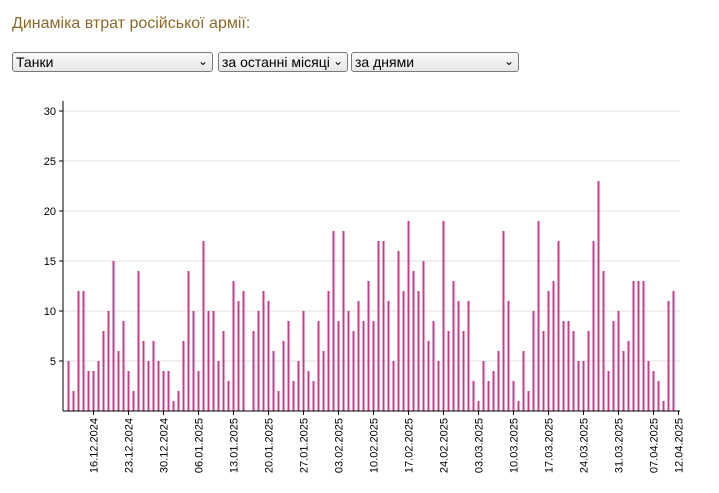 Image resolution: width=719 pixels, height=493 pixels. What do you see at coordinates (200, 445) in the screenshot?
I see `x-tick-label: 06.01.2025` at bounding box center [200, 445].